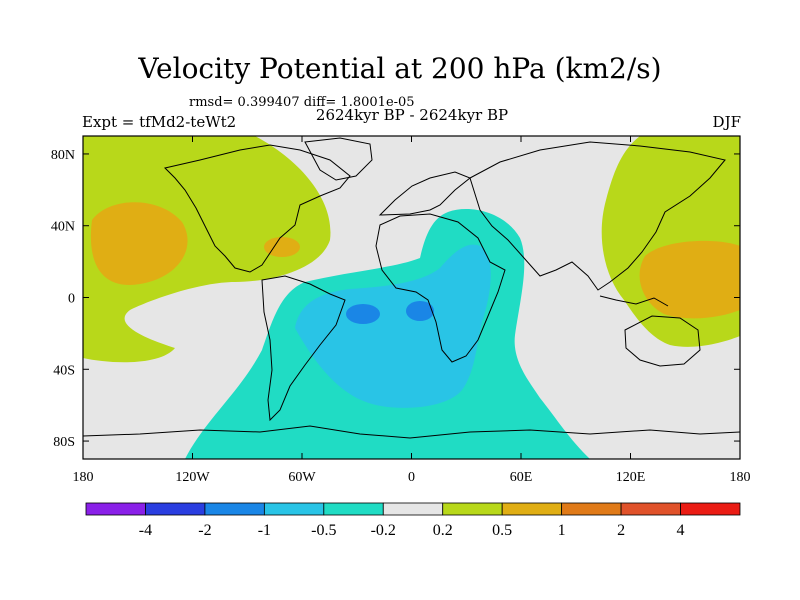 Image resolution: width=800 pixels, height=600 pixels. I want to click on colorbar-label: 4, so click(681, 530).